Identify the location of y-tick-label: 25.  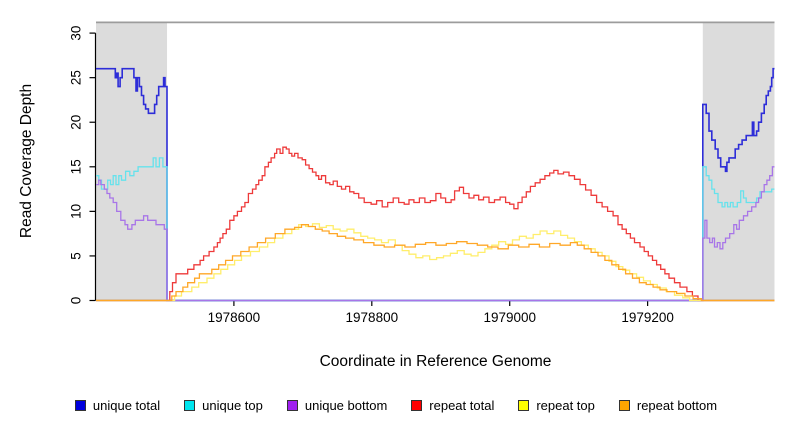
(76, 77).